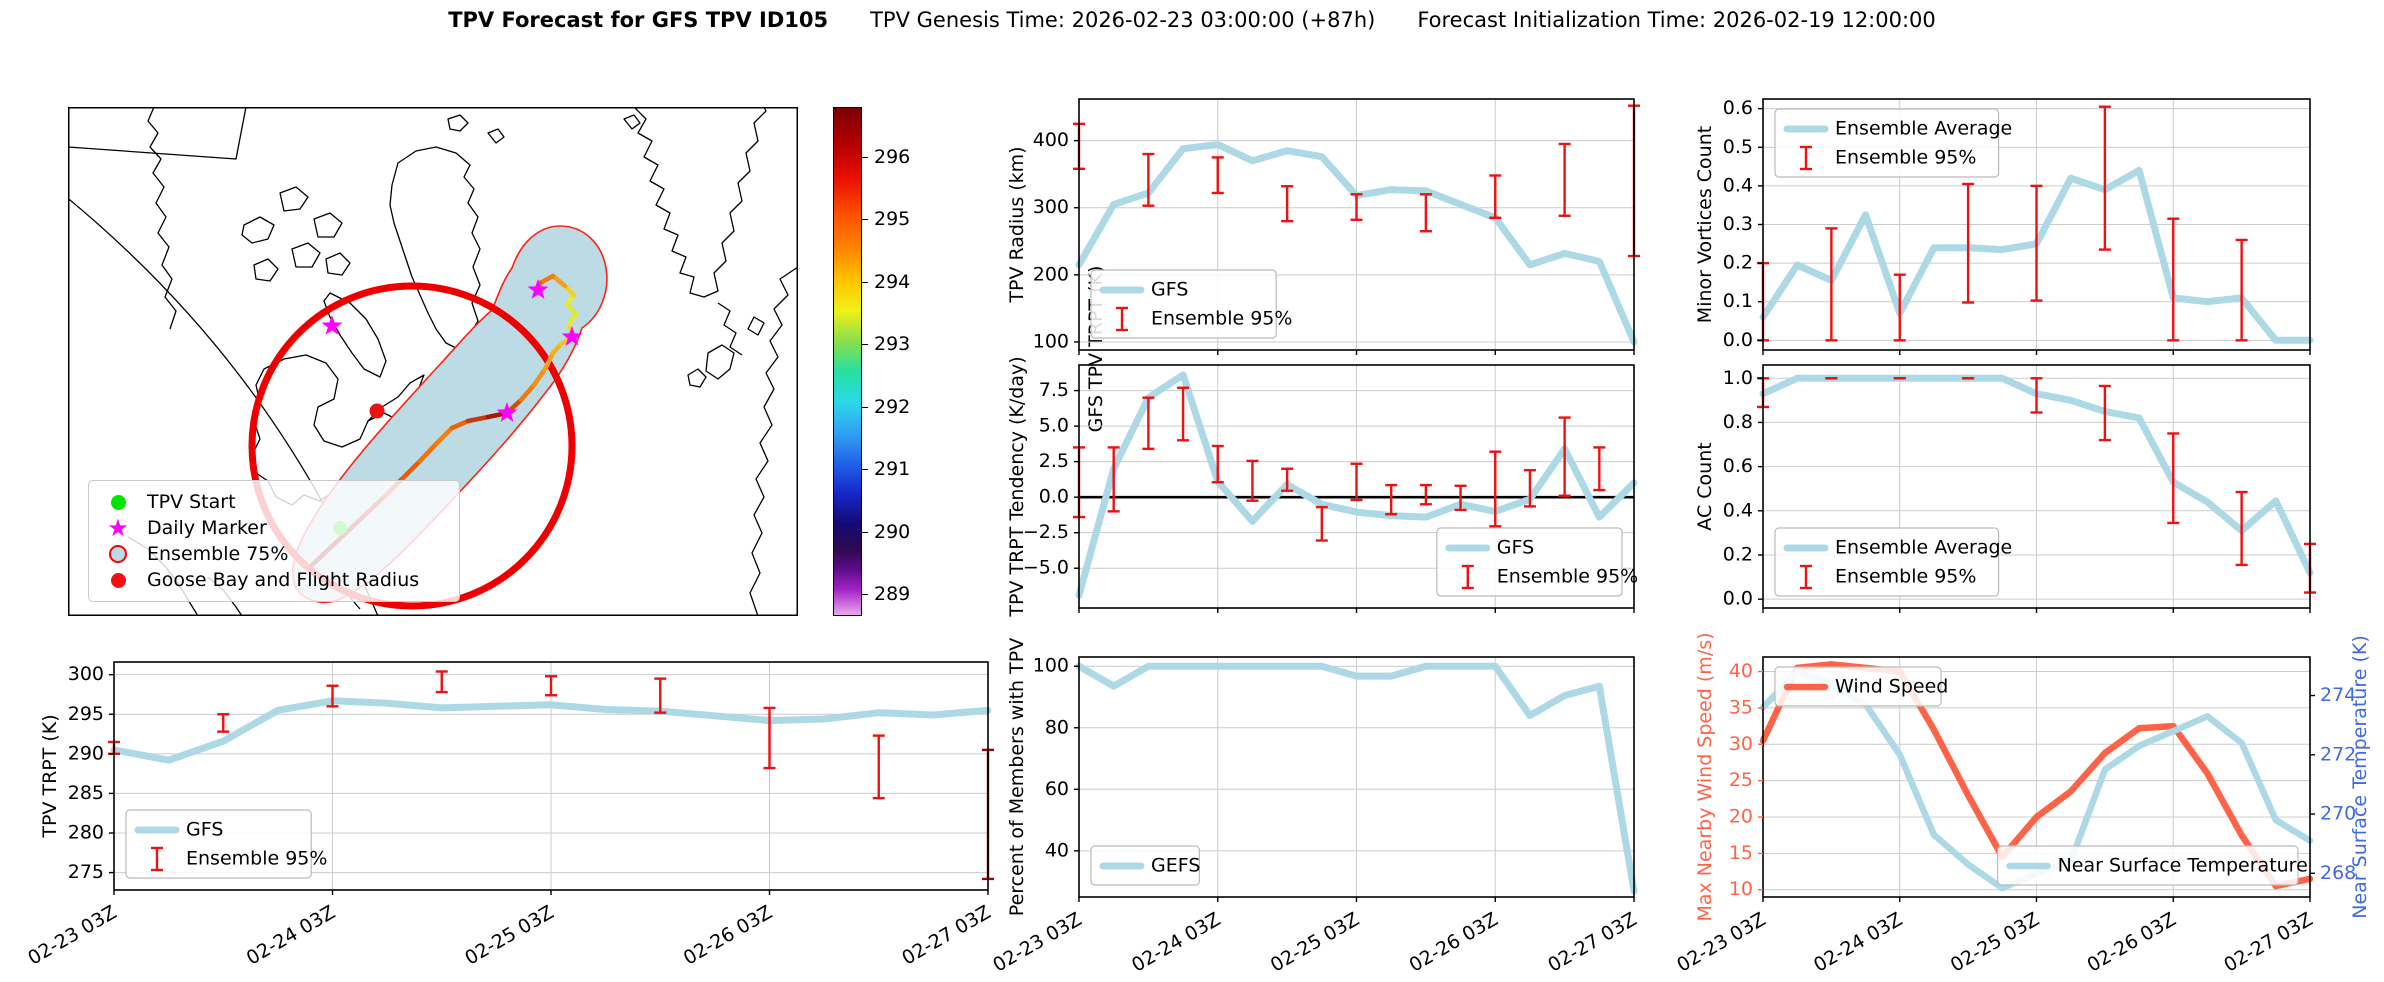 Image resolution: width=2384 pixels, height=982 pixels. Describe the element at coordinates (86, 872) in the screenshot. I see `svg-text: 275` at that location.